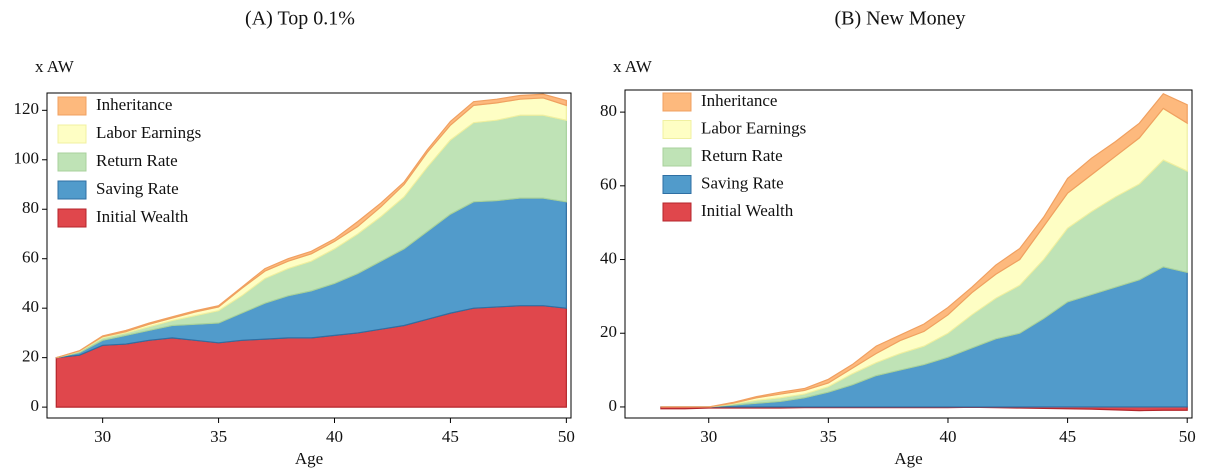  I want to click on chart-title: (B) New Money, so click(899, 19).